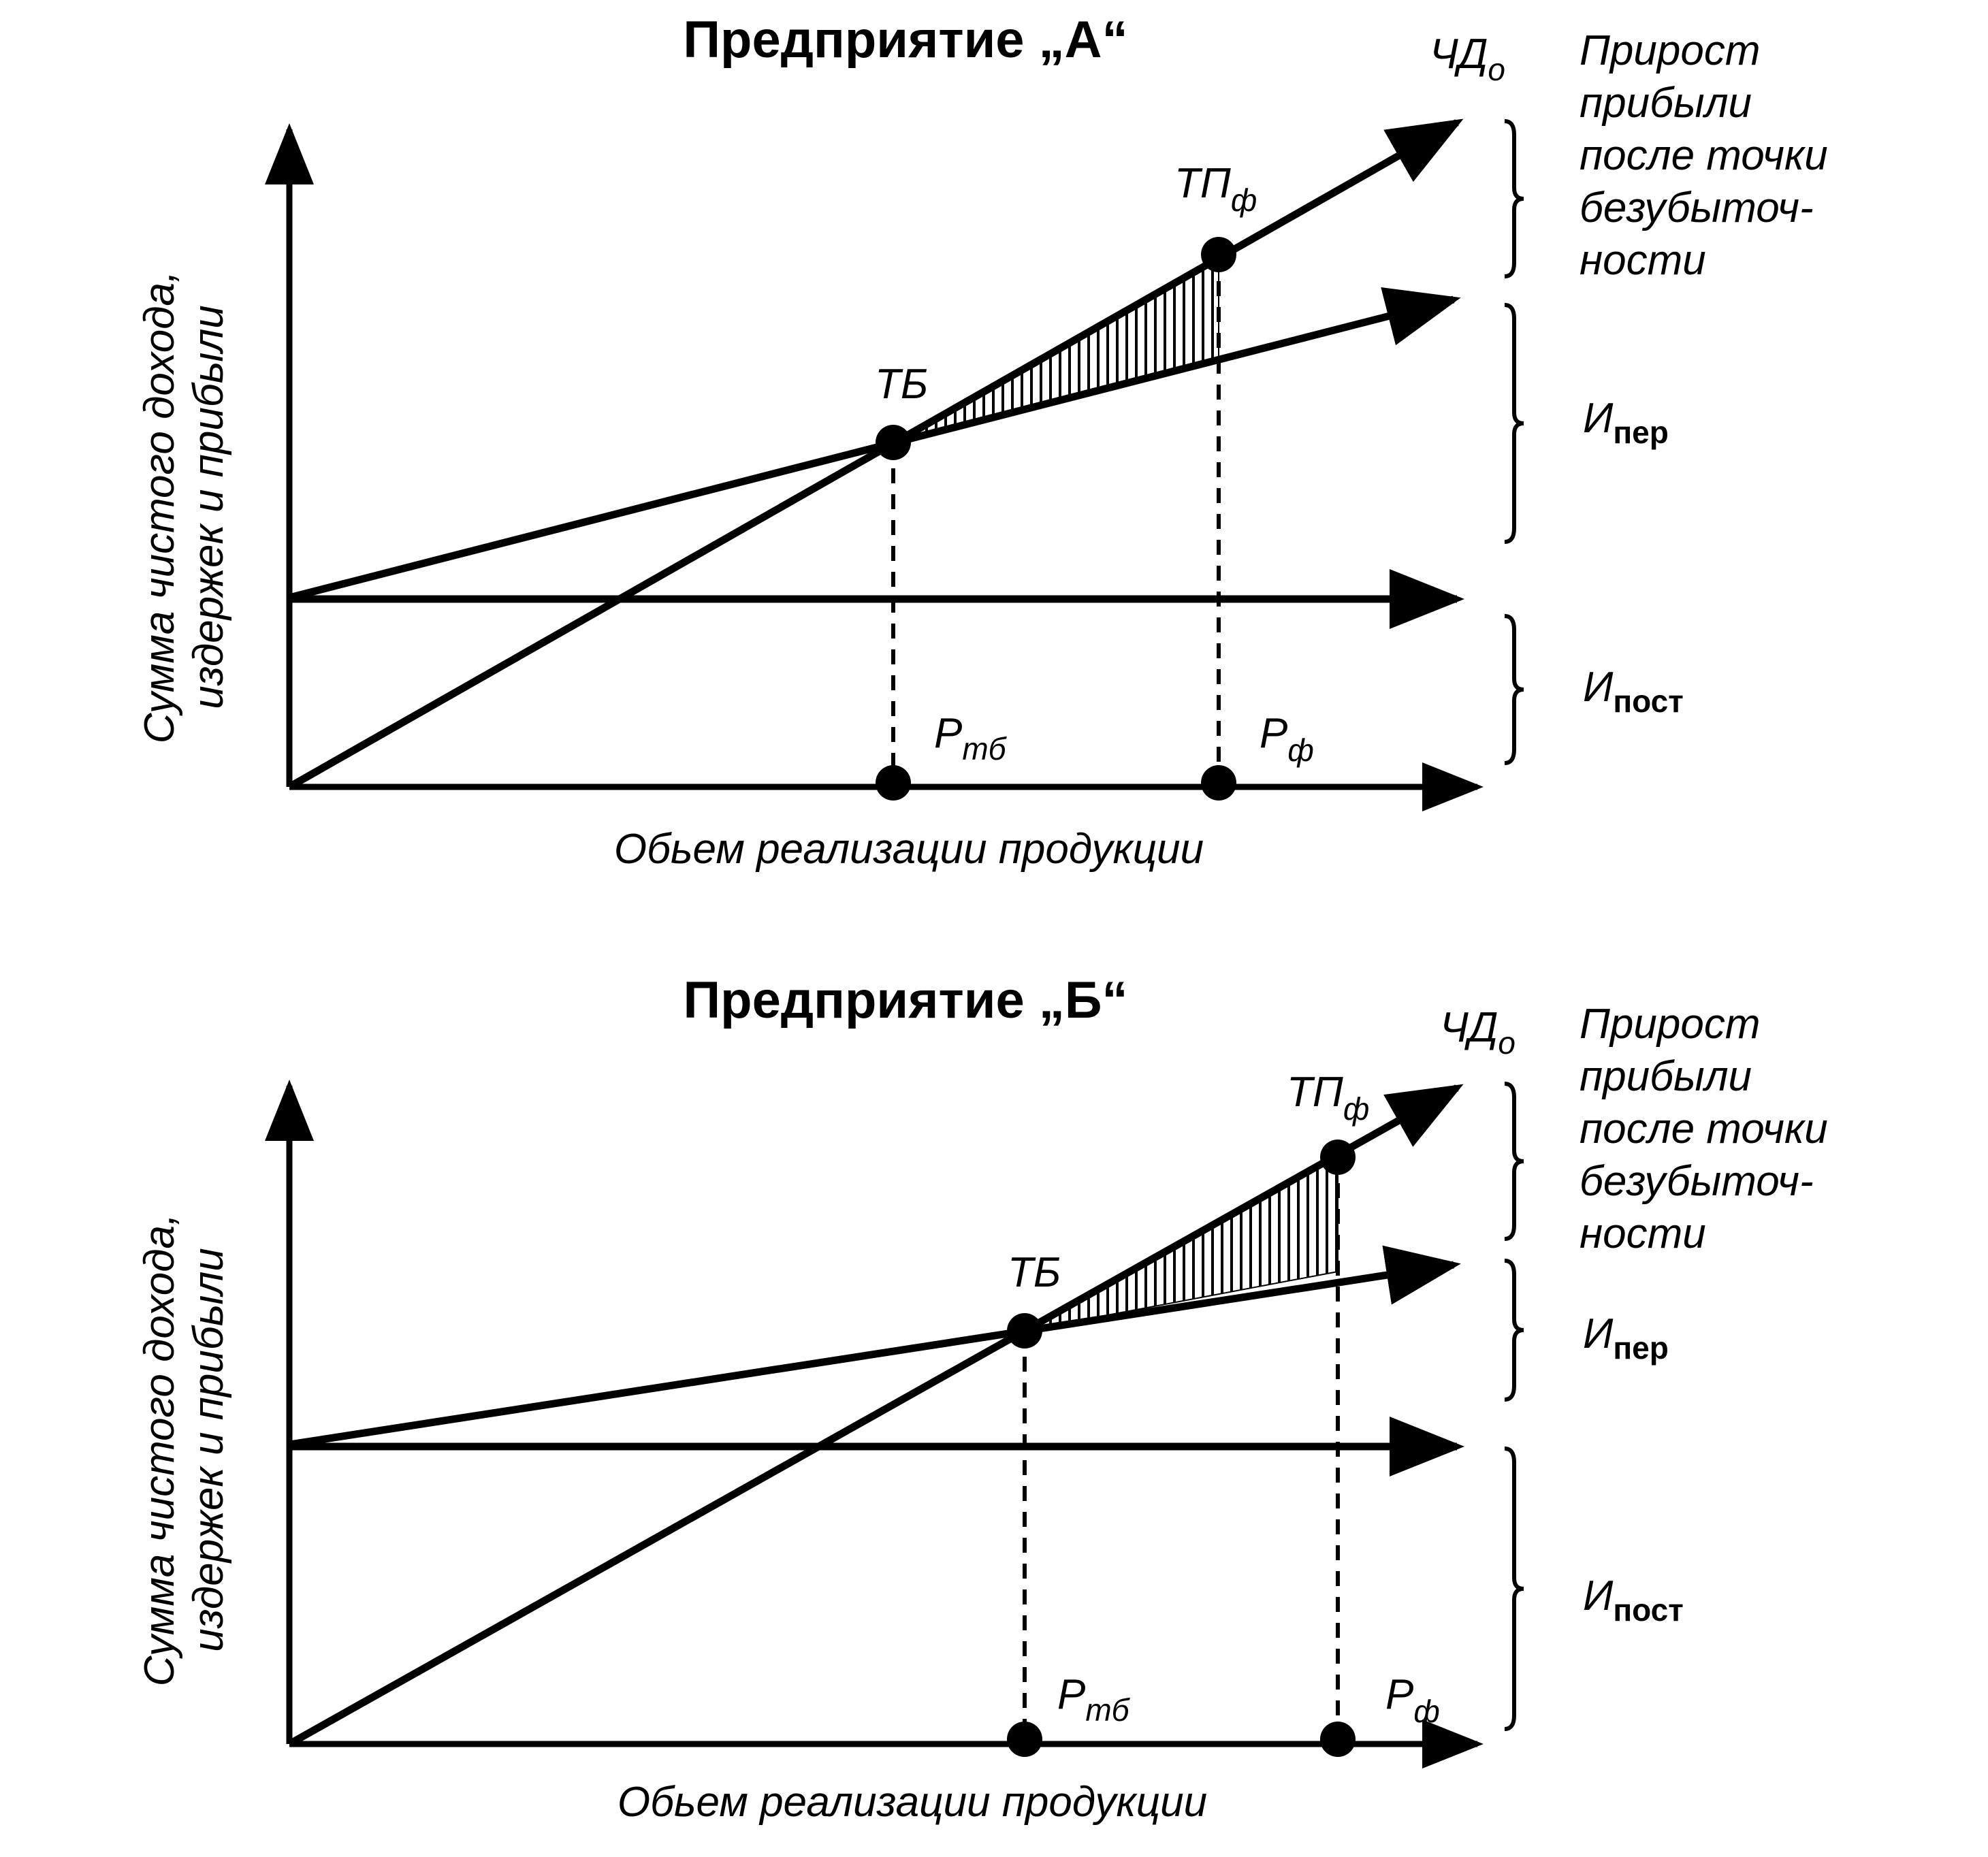  Describe the element at coordinates (184, 507) in the screenshot. I see `panel-a-y-axis-label: Сумма чистого дохода, издержек и прибыли` at that location.